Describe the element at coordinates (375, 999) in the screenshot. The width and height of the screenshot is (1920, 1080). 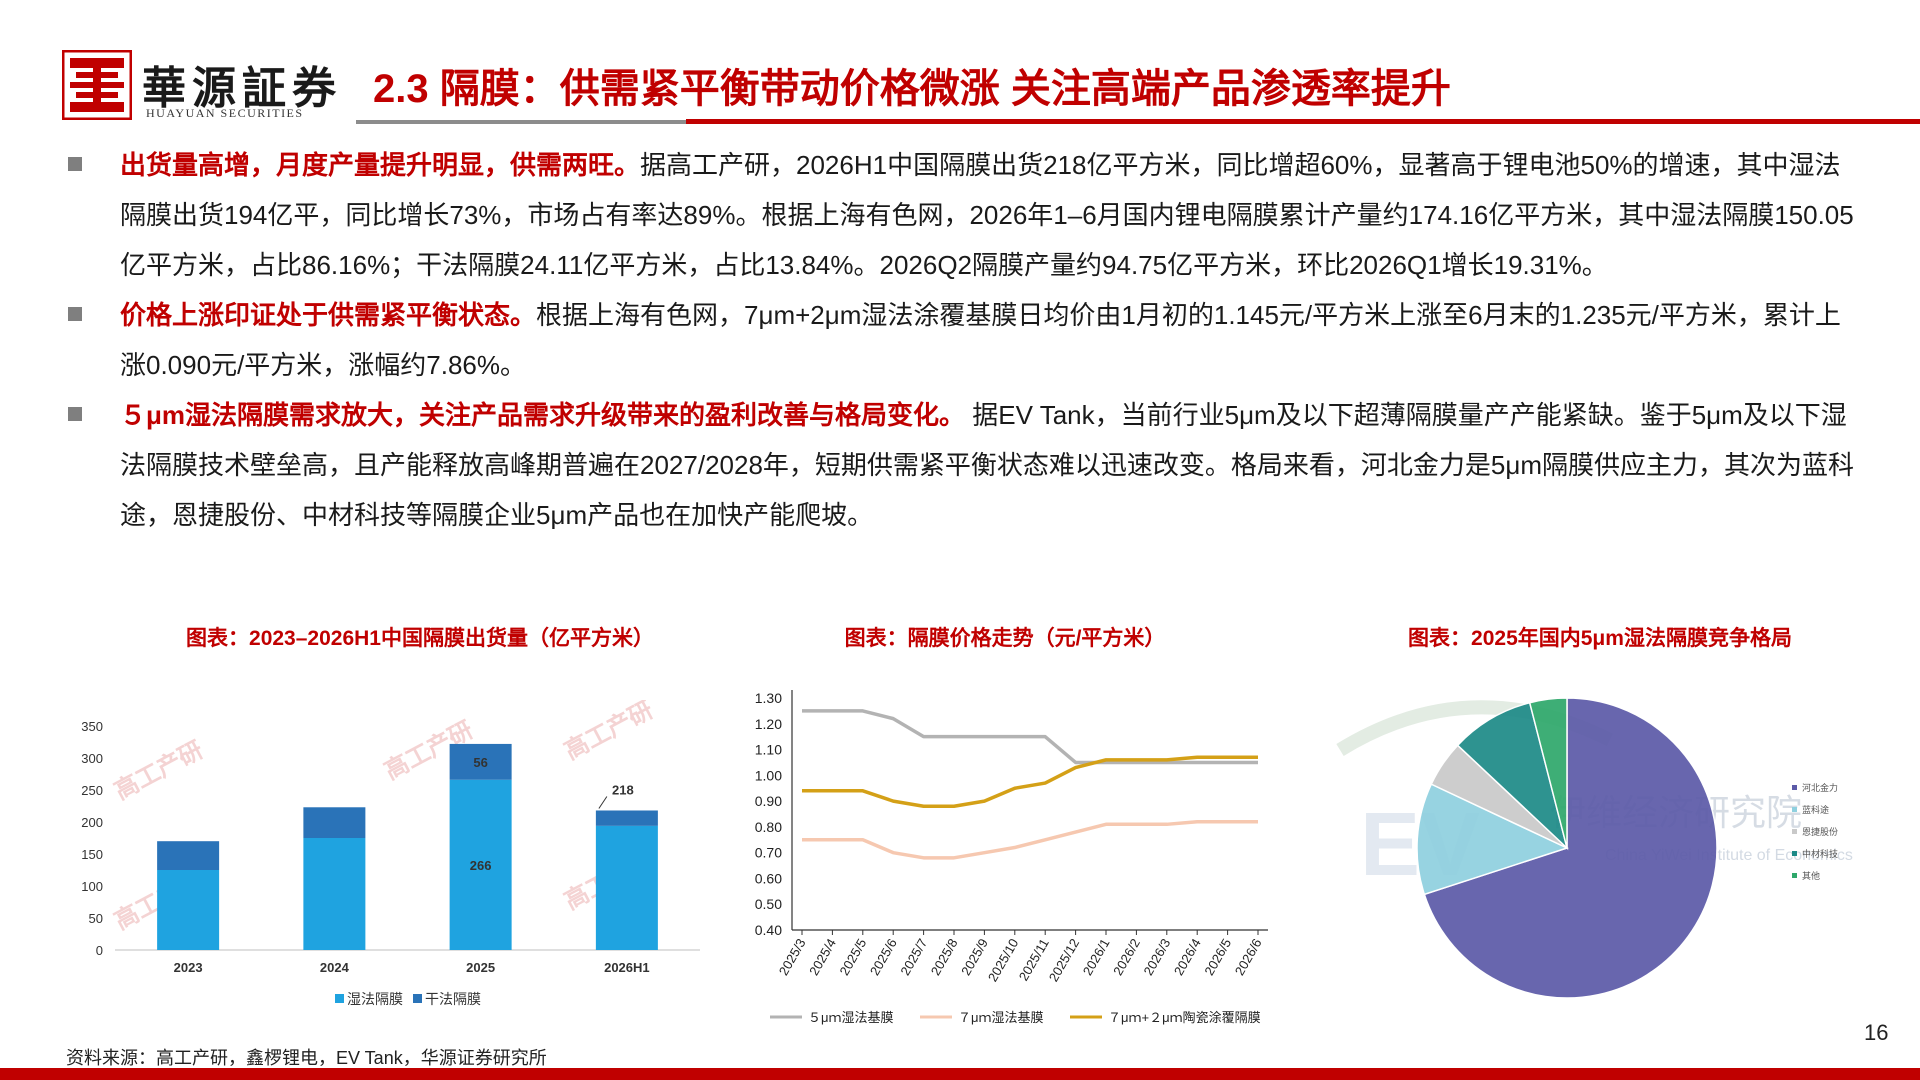
I see `legend-label: 湿法隔膜` at that location.